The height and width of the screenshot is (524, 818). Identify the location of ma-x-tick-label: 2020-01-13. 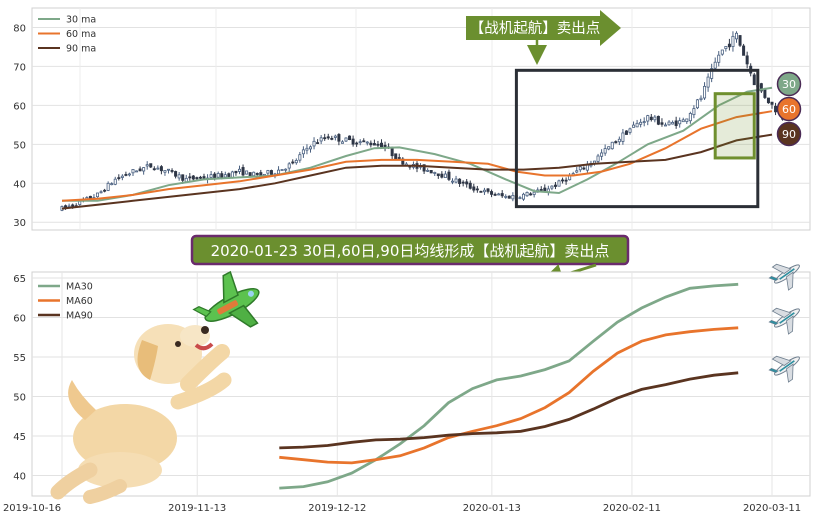
(492, 508).